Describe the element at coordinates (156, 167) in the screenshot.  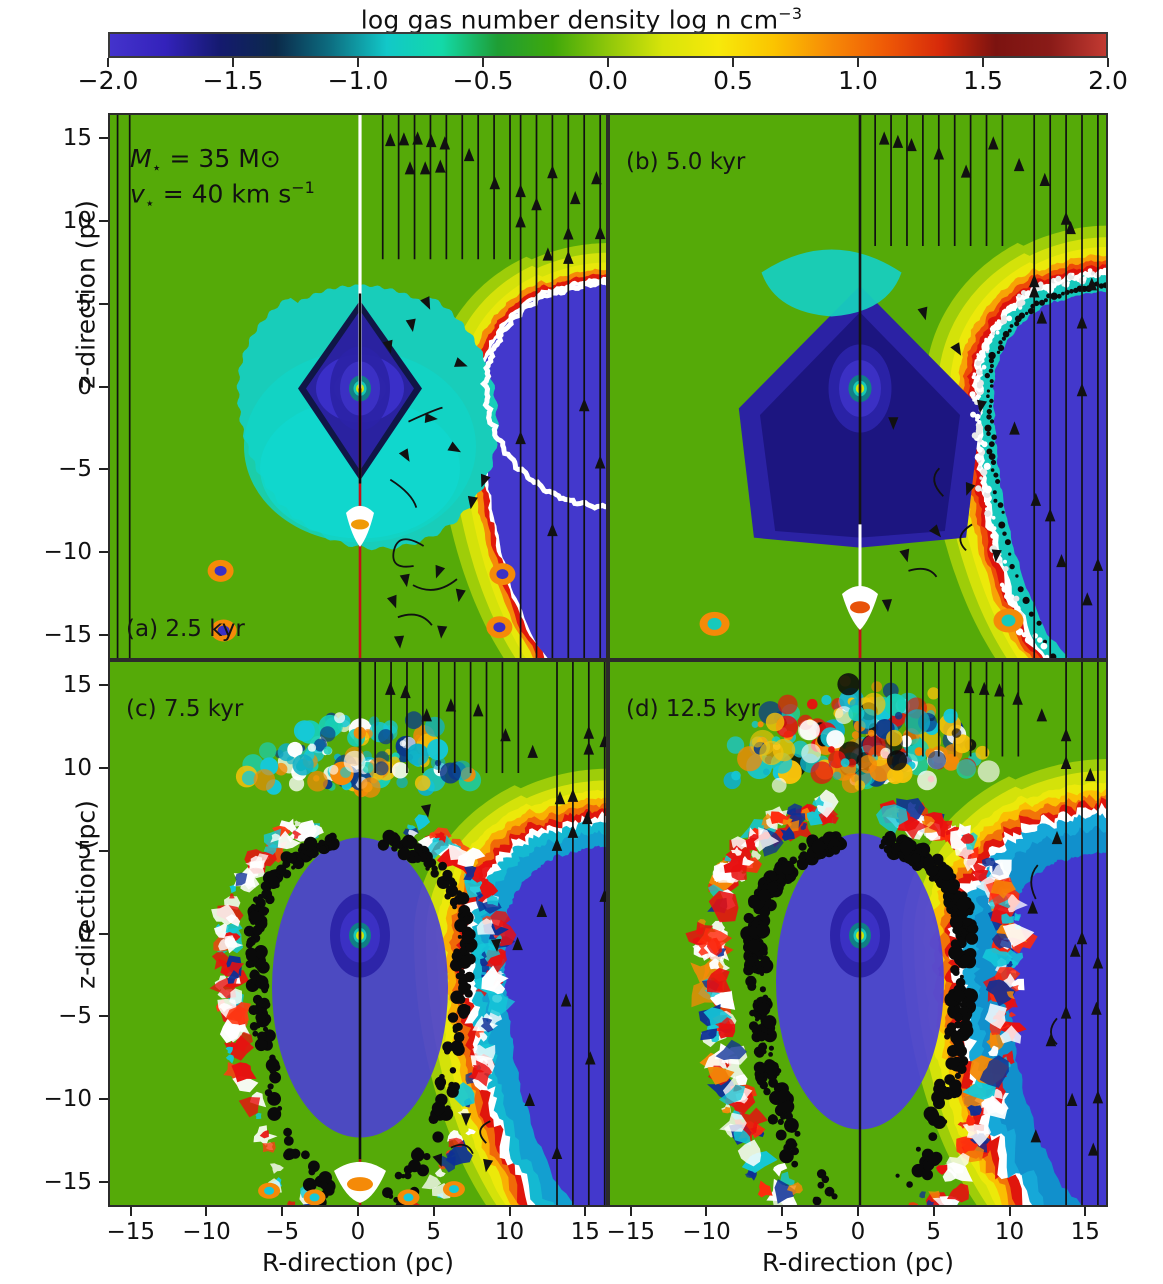
I see `mass-star-sub: ⋆` at that location.